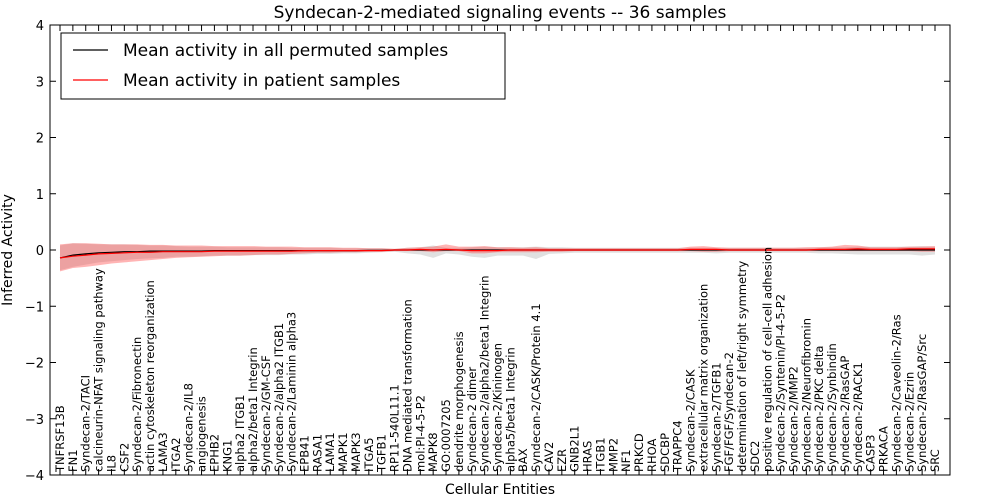  I want to click on y-axis-label: Inferred Activity, so click(8, 250).